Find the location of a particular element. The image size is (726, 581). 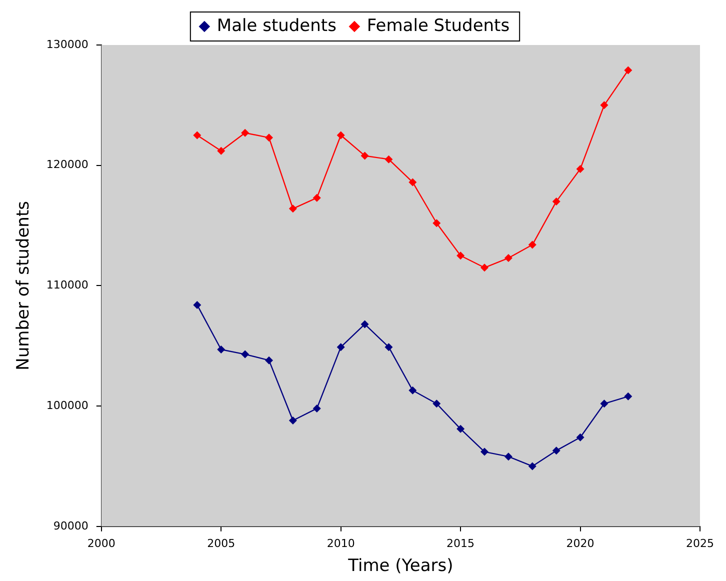

legend-label: Female Students is located at coordinates (438, 26).